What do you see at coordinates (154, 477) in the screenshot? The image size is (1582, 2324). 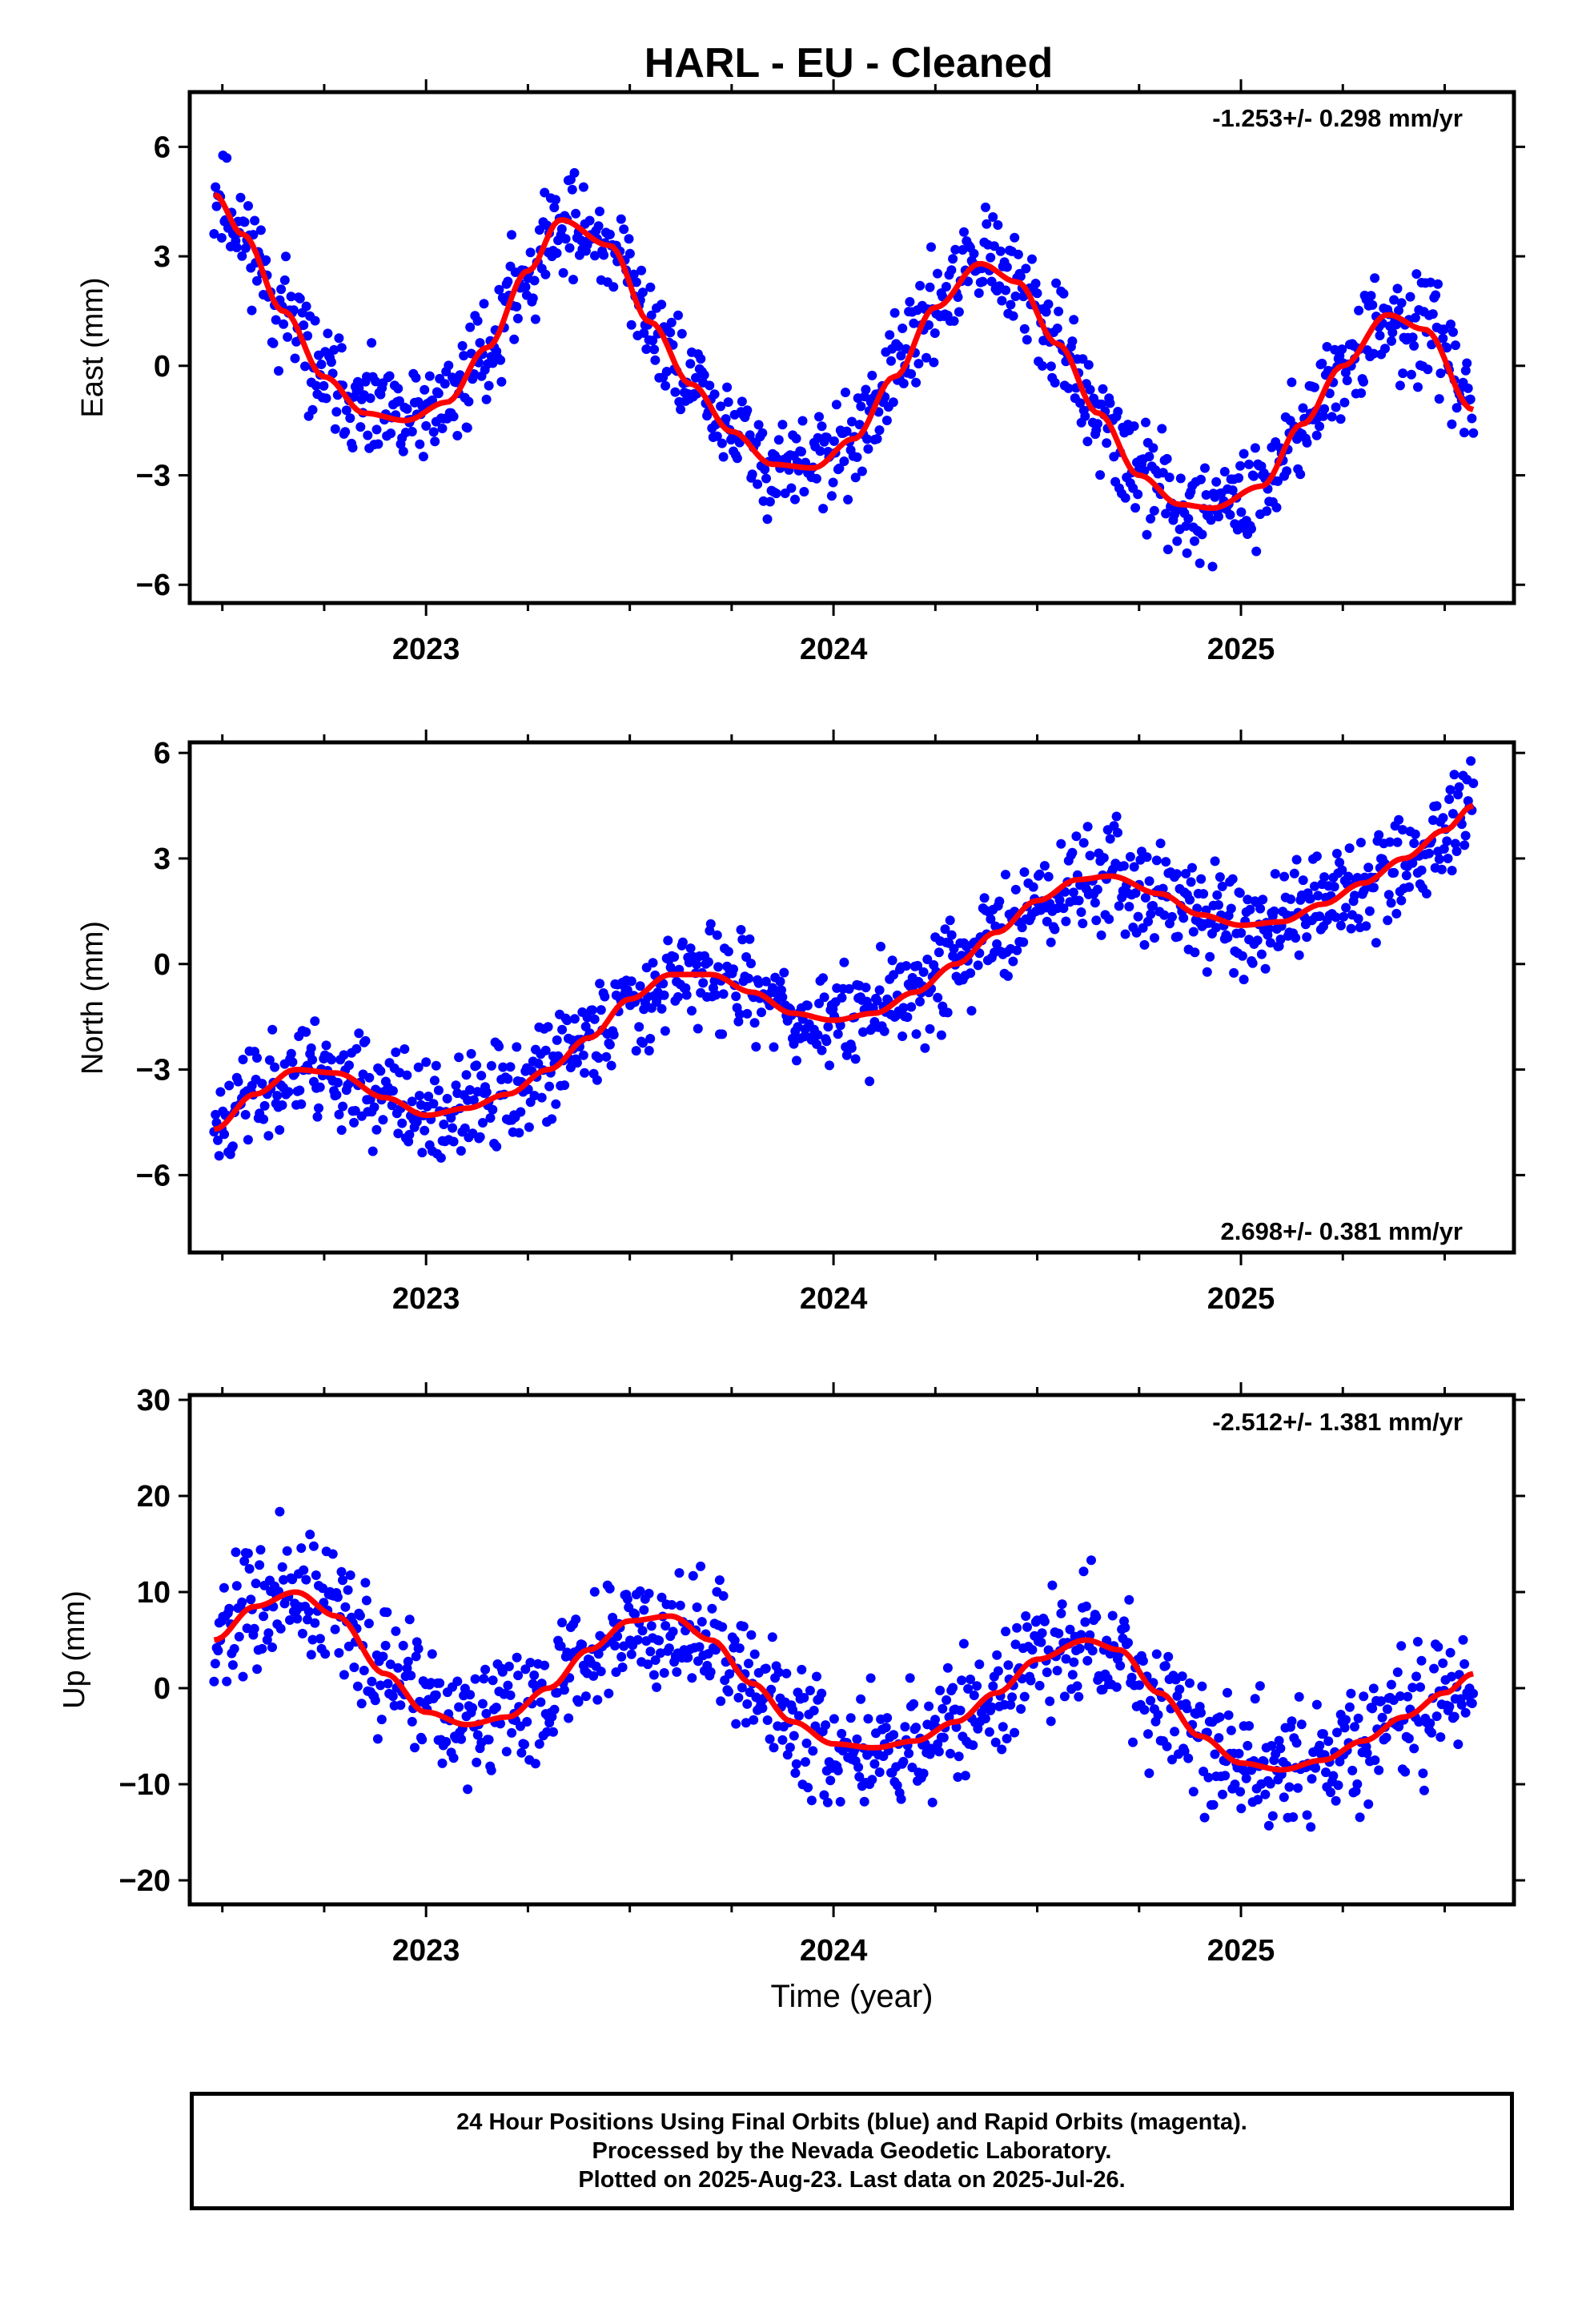 I see `east-ytick-label: −3` at bounding box center [154, 477].